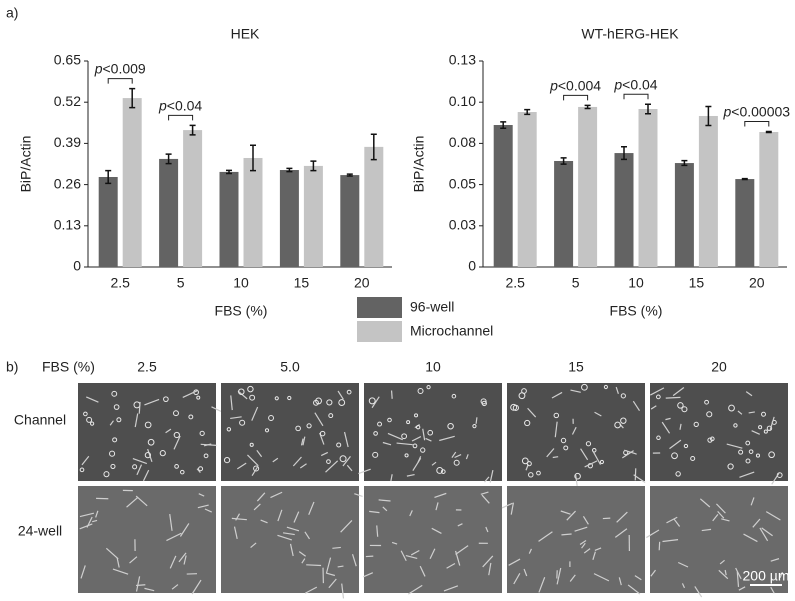 Image resolution: width=795 pixels, height=601 pixels. Describe the element at coordinates (576, 367) in the screenshot. I see `column-label: 15` at that location.